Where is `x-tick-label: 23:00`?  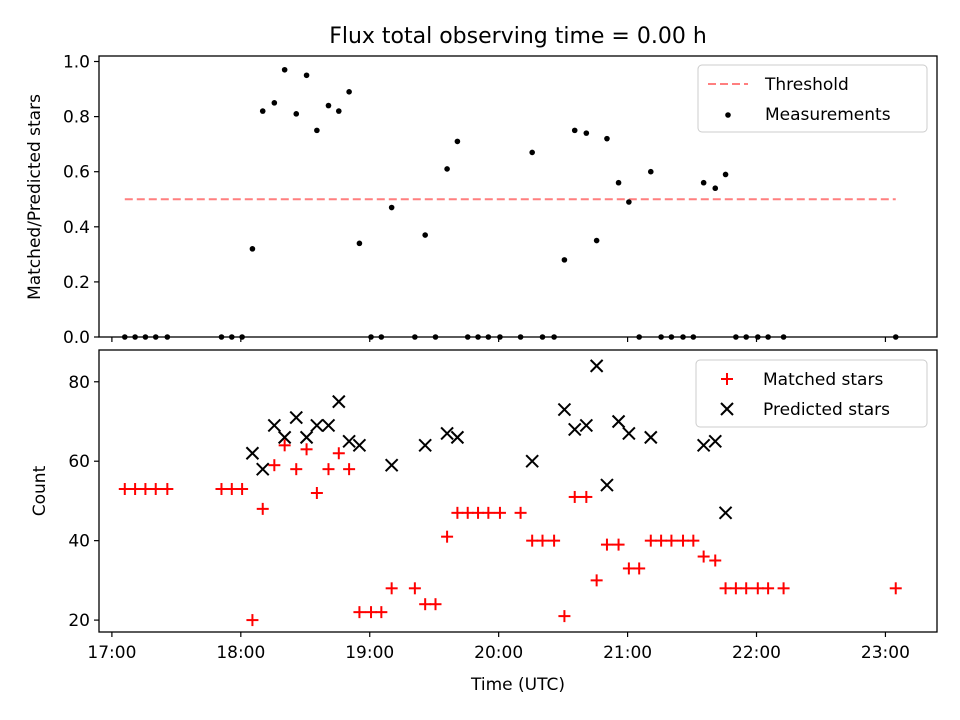 x-tick-label: 23:00 is located at coordinates (885, 653).